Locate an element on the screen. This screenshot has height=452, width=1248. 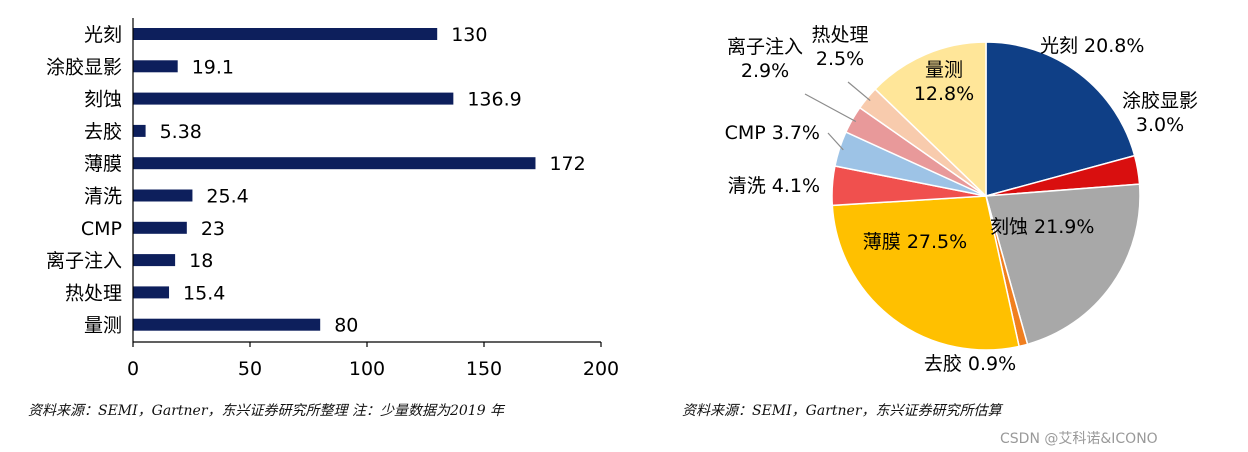
pie-pct-9: 12.8% is located at coordinates (944, 94).